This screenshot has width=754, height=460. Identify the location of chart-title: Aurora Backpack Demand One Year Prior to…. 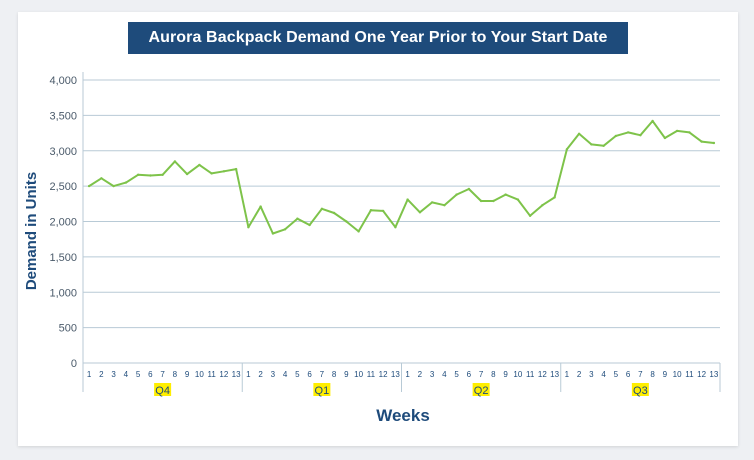
(378, 37).